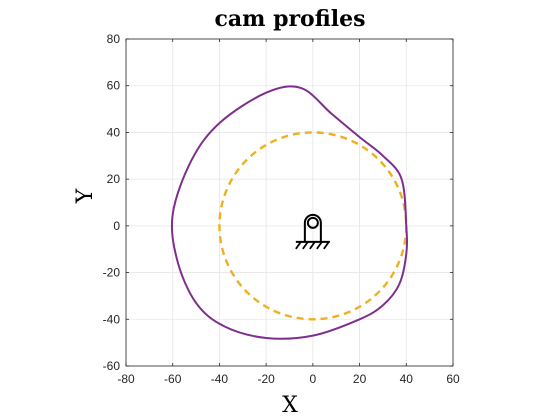 The width and height of the screenshot is (560, 420). I want to click on y-tick-label: 20, so click(114, 179).